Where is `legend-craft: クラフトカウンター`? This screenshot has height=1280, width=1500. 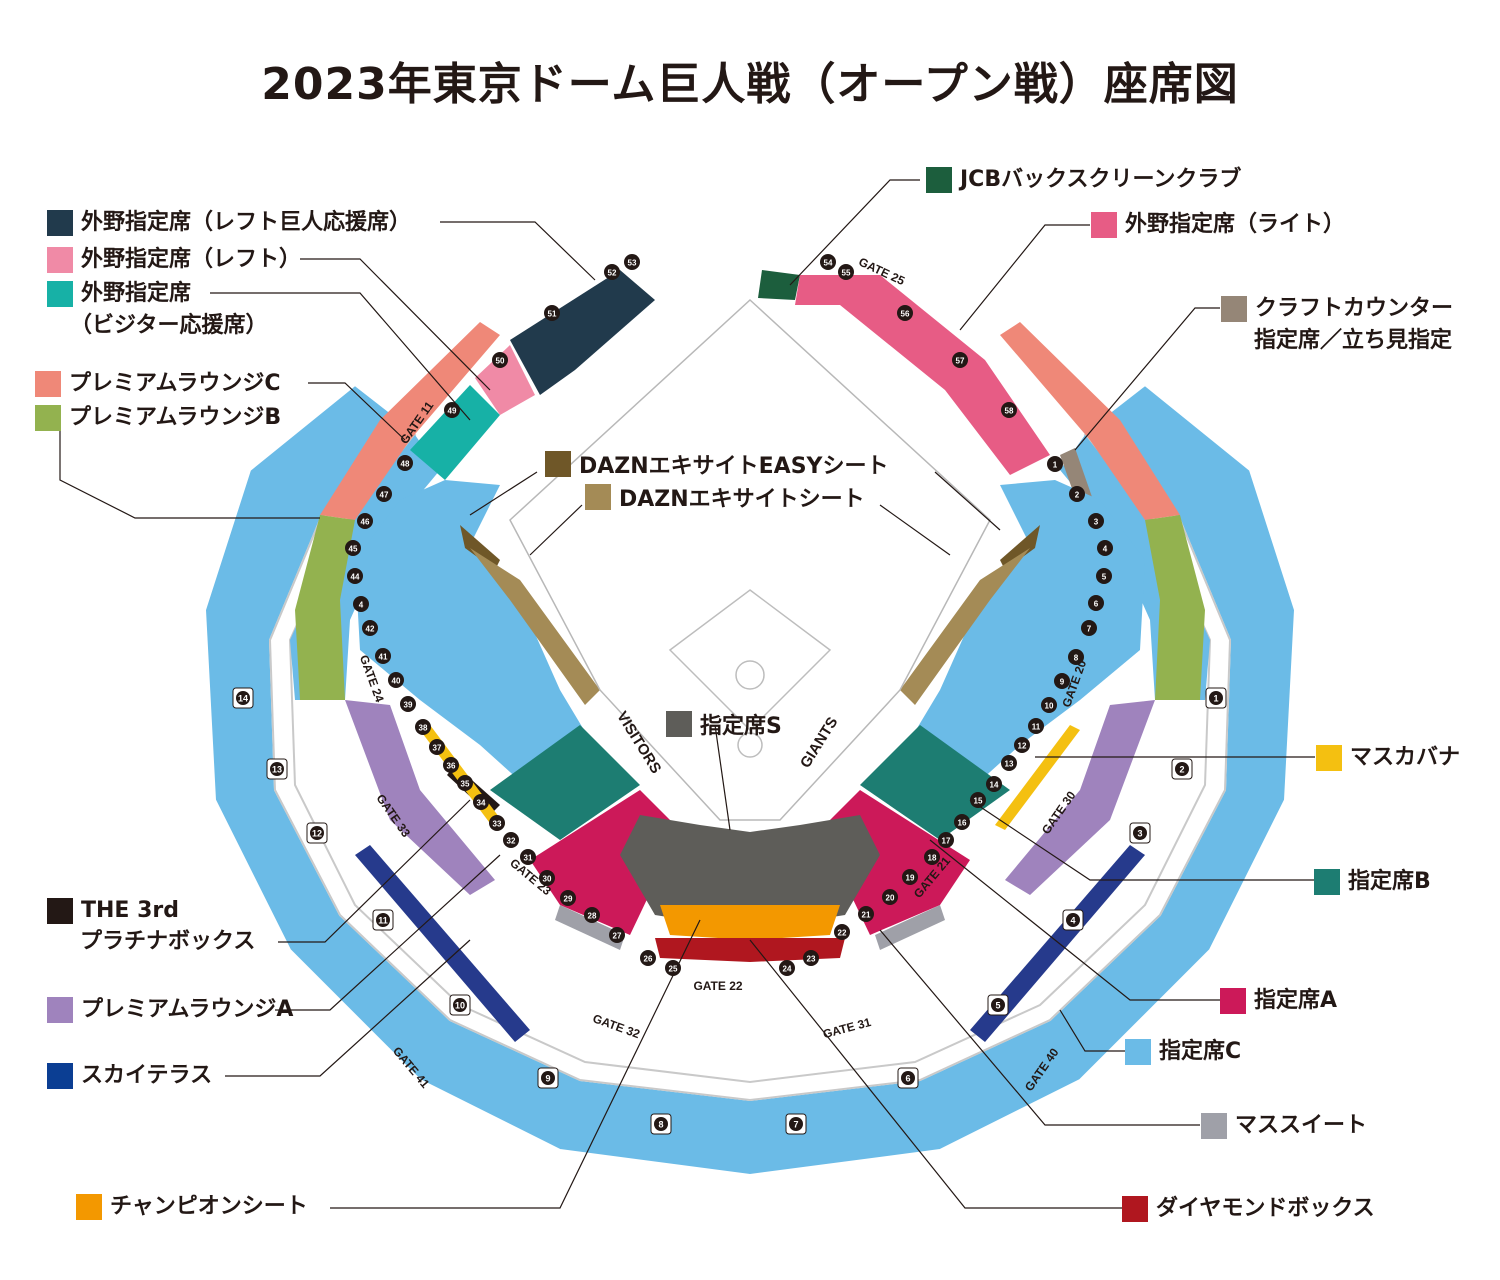 legend-craft: クラフトカウンター is located at coordinates (1337, 309).